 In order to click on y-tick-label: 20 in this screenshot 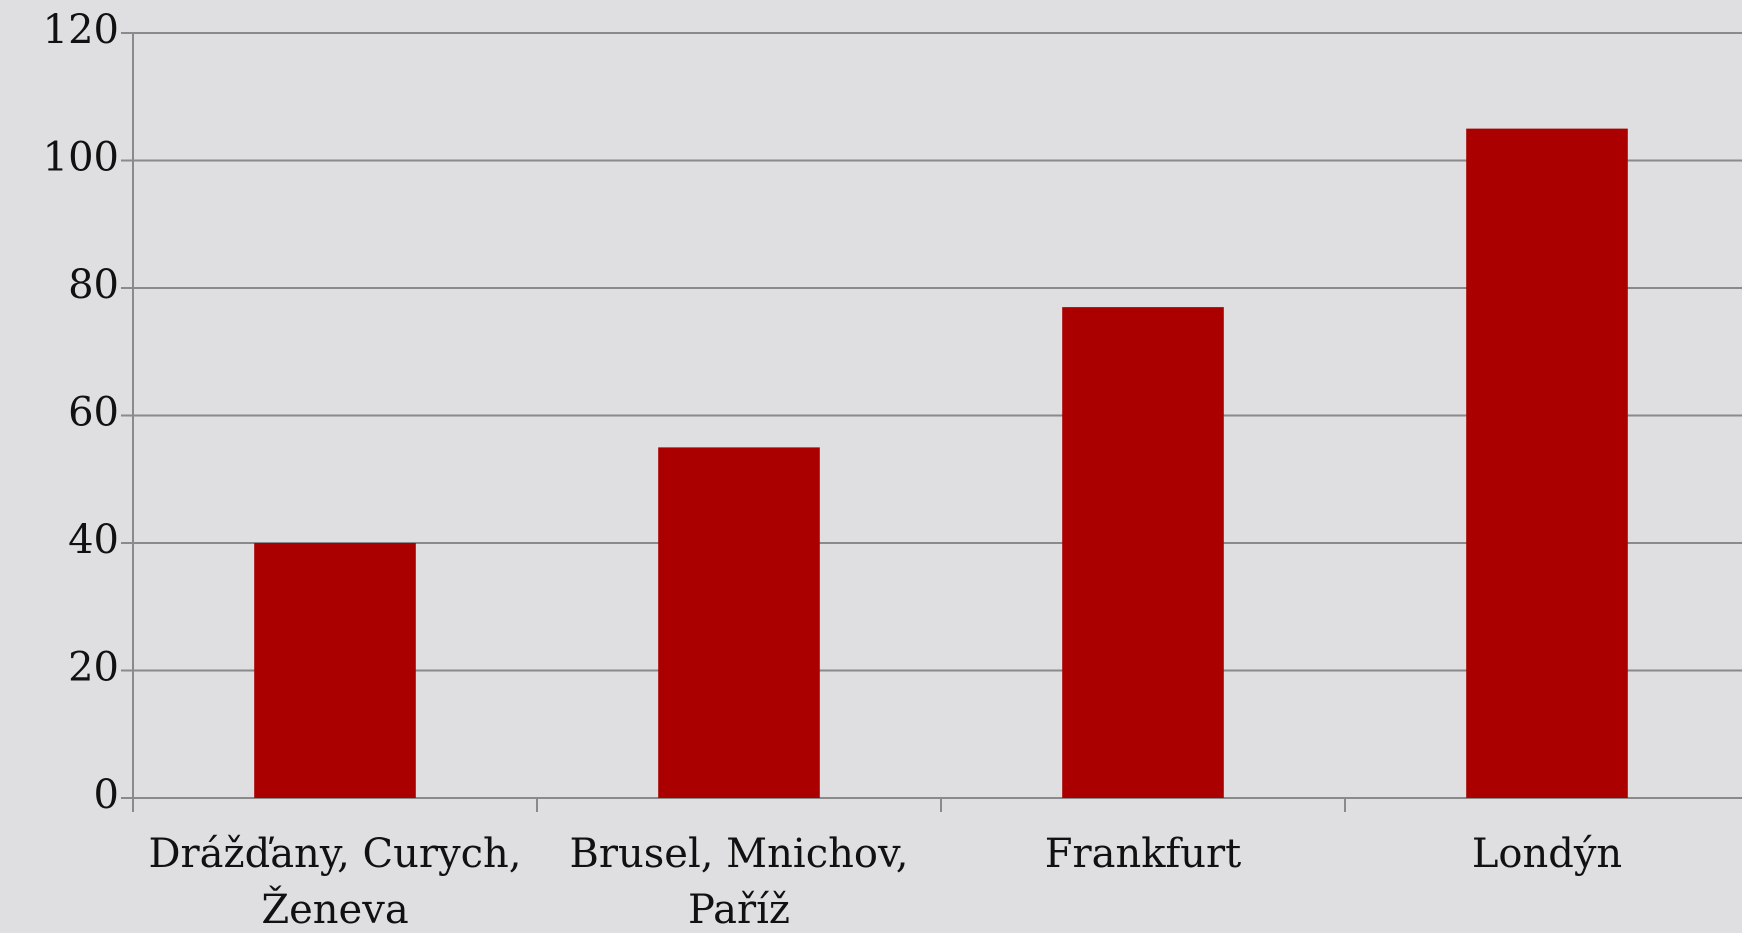, I will do `click(93, 668)`.